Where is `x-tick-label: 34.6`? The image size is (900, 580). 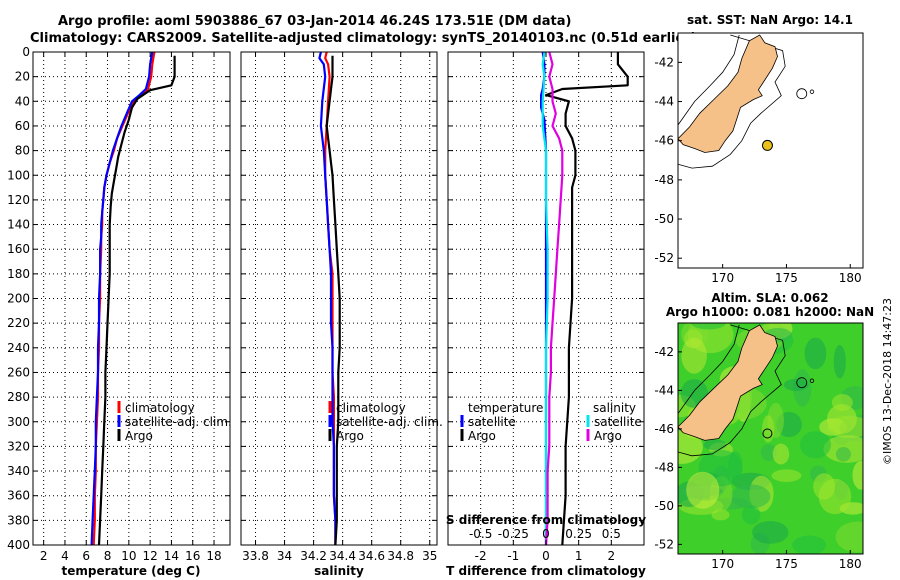
x-tick-label: 34.6 is located at coordinates (371, 556).